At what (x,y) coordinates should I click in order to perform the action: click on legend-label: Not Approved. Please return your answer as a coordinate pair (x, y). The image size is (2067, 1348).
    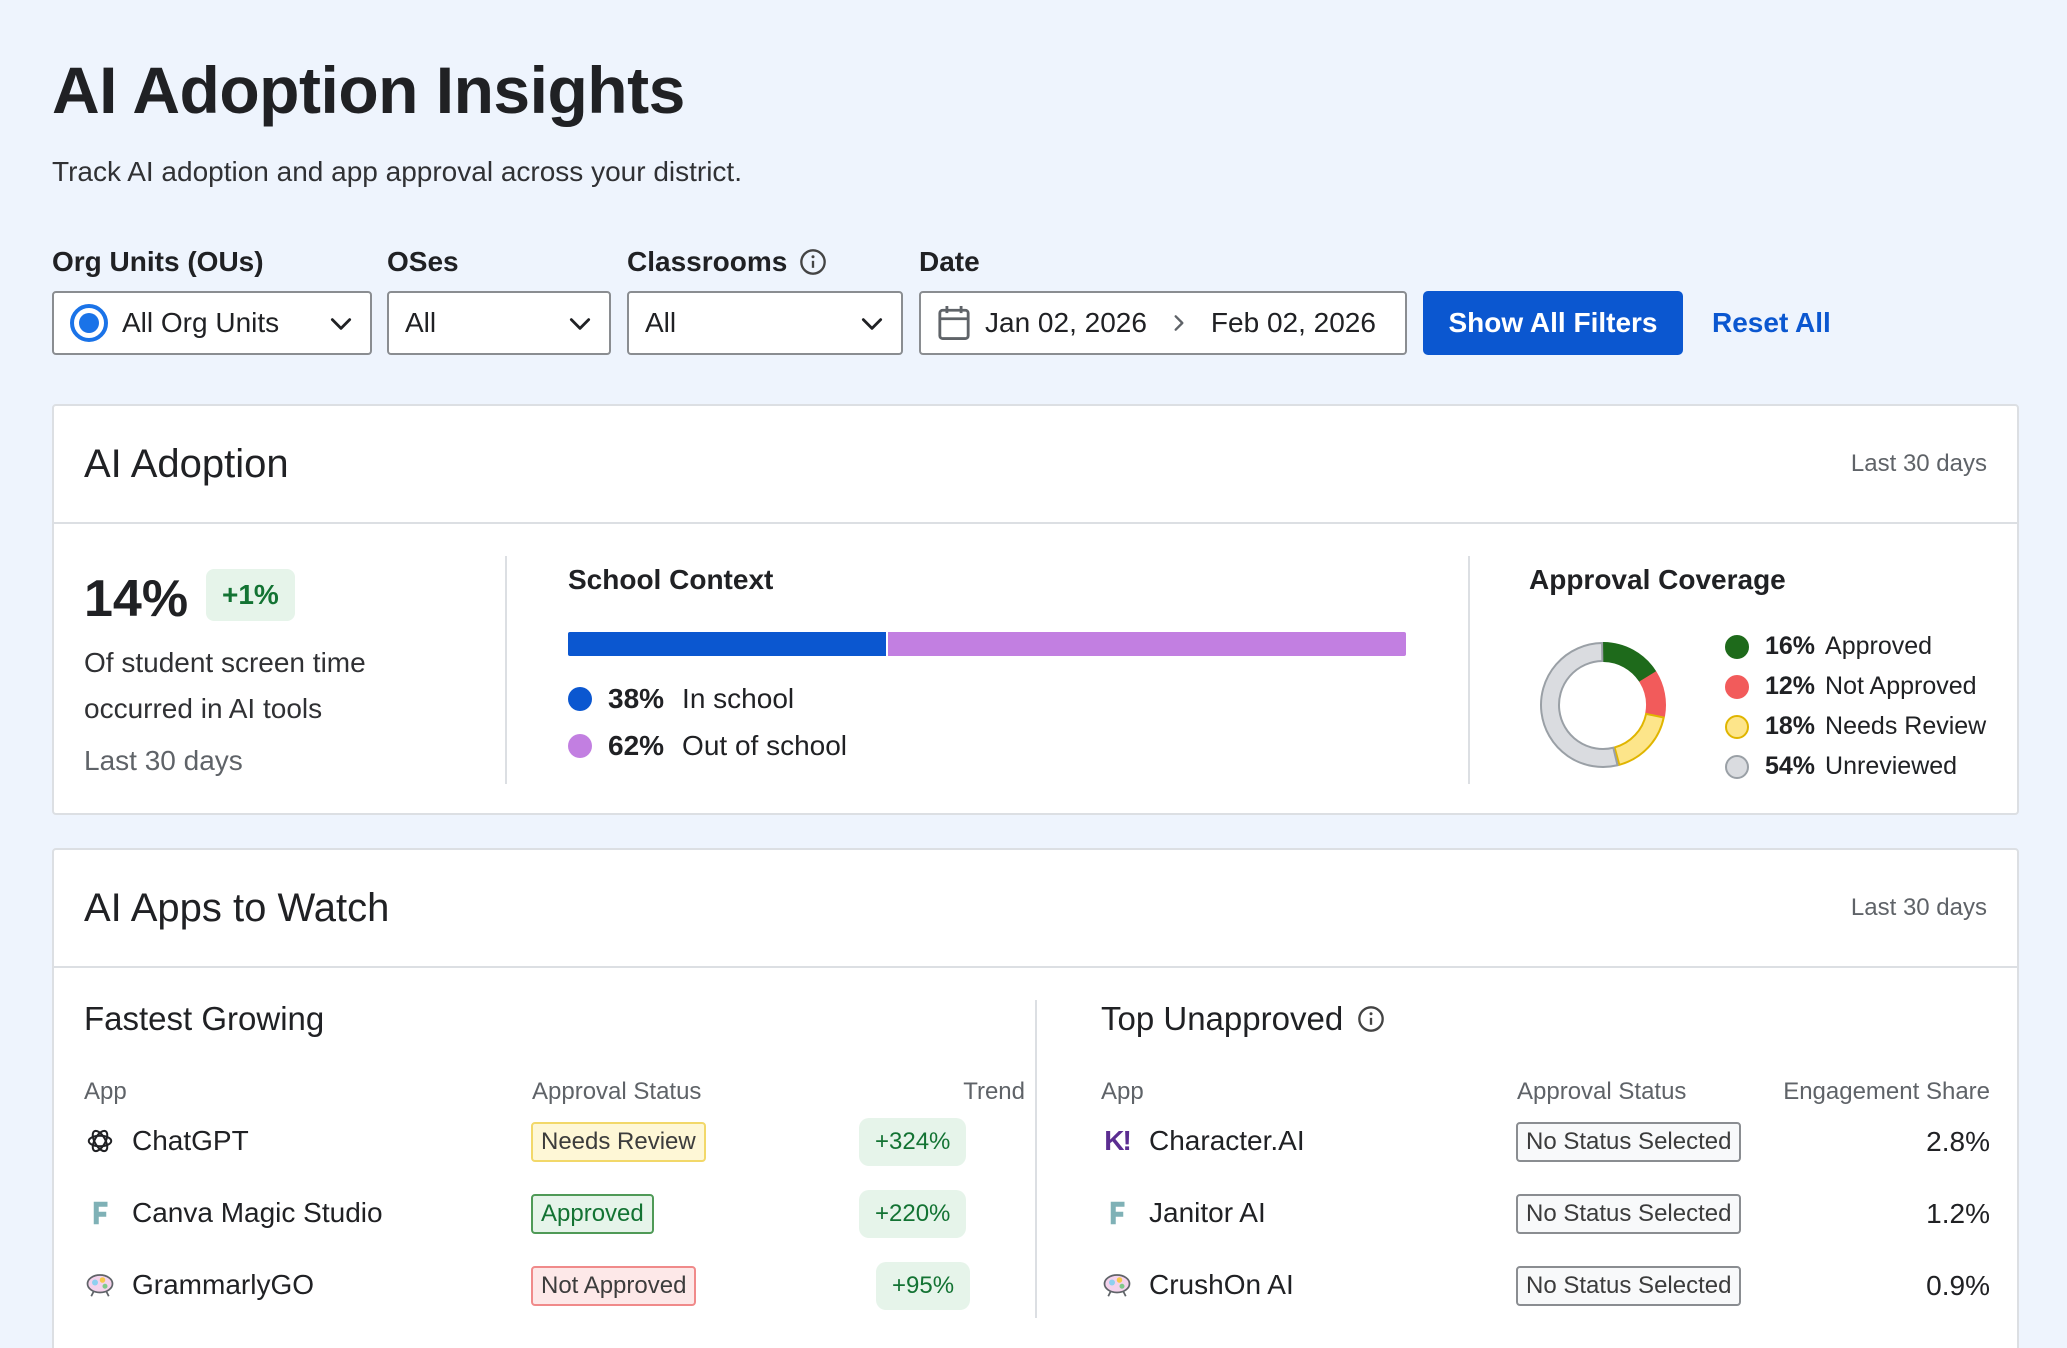
    Looking at the image, I should click on (1901, 686).